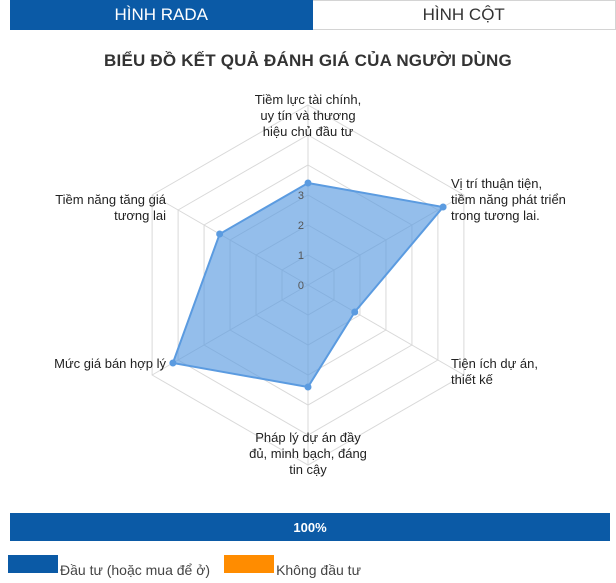 The image size is (616, 583). I want to click on progress-label: 100%, so click(310, 527).